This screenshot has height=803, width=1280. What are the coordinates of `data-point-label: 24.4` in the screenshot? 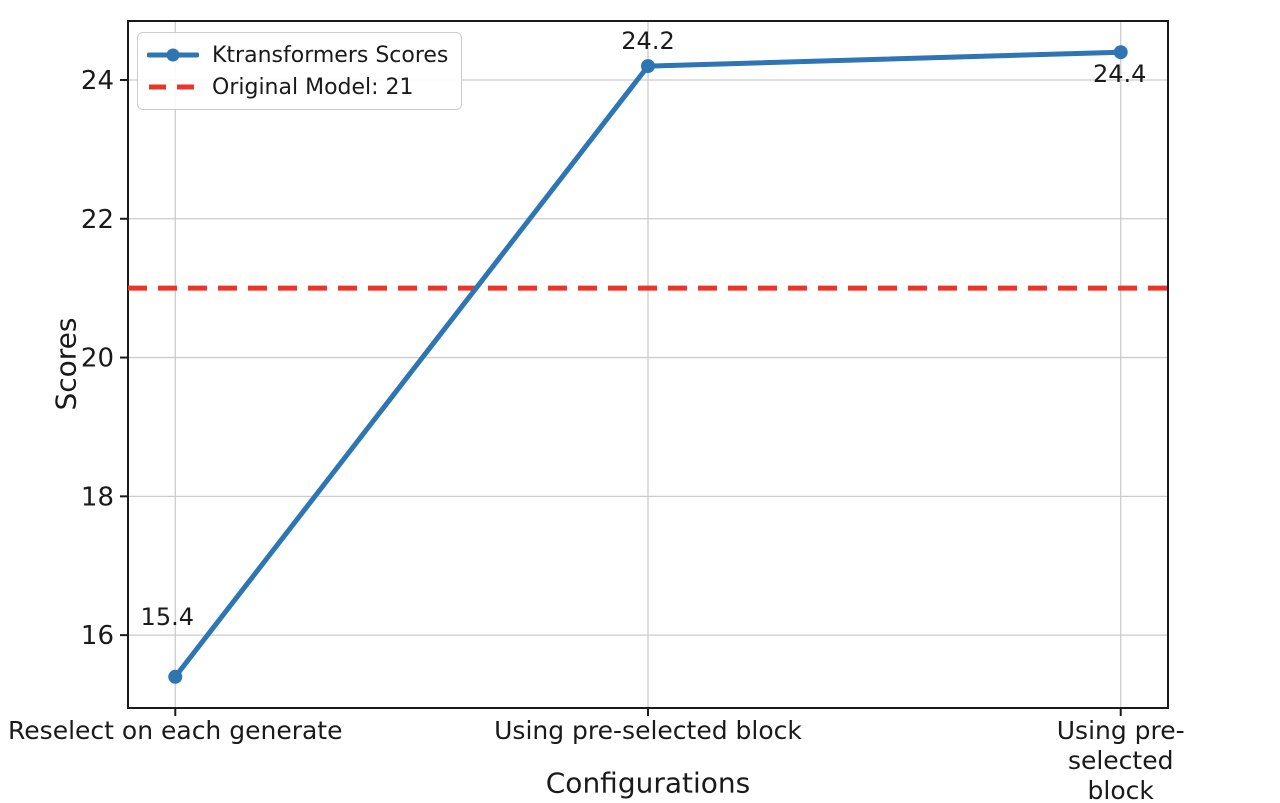 It's located at (1119, 74).